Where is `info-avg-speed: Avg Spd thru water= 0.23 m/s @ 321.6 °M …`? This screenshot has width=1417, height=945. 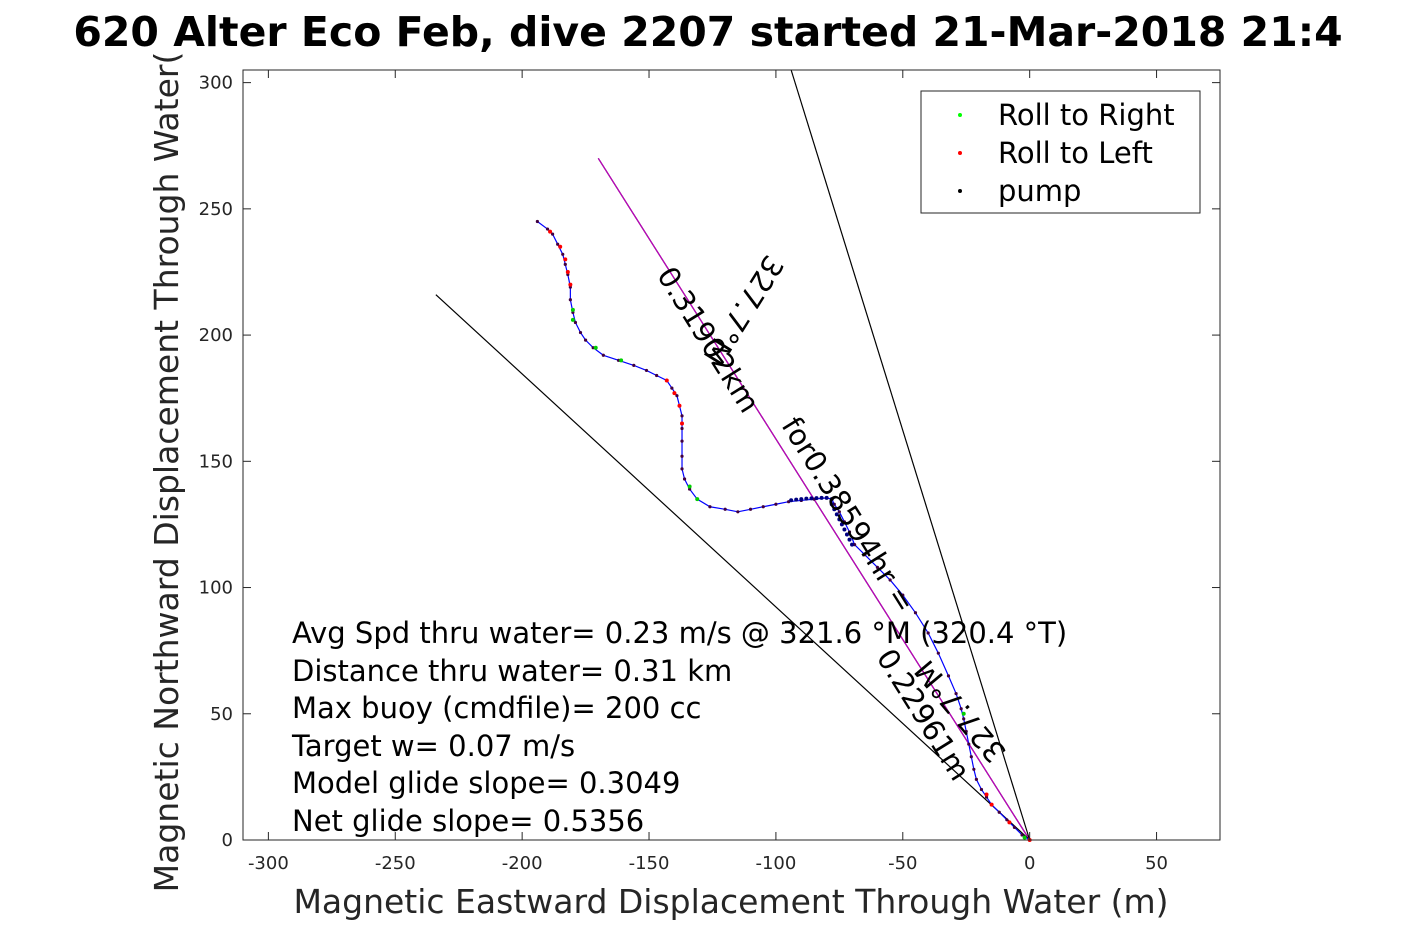 info-avg-speed: Avg Spd thru water= 0.23 m/s @ 321.6 °M … is located at coordinates (679, 633).